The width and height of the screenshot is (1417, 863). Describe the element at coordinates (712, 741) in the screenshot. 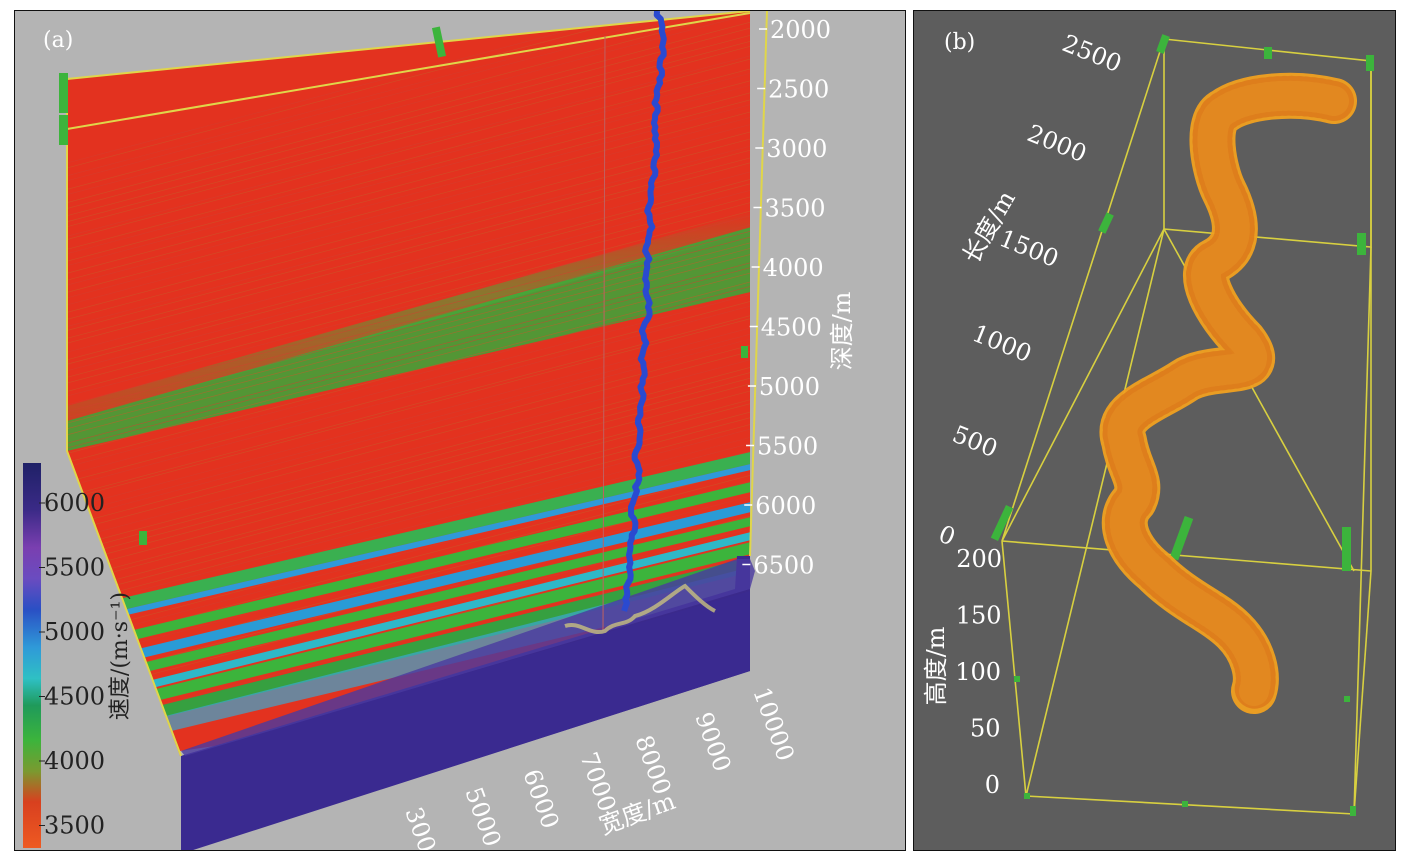

I see `width-tick-label: 9000` at that location.